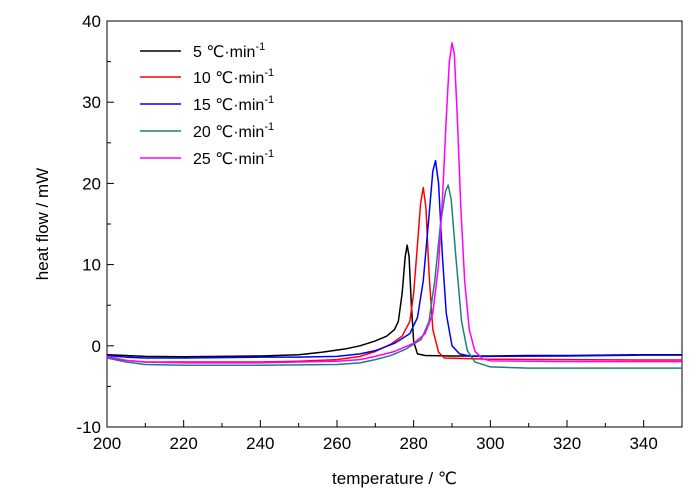  I want to click on x-tick-label: 240, so click(260, 443).